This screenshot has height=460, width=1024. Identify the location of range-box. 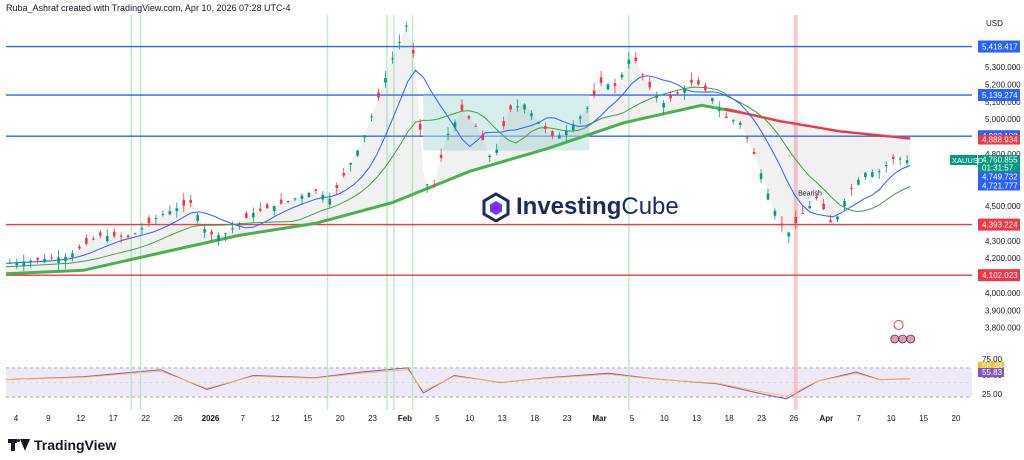
(506, 123).